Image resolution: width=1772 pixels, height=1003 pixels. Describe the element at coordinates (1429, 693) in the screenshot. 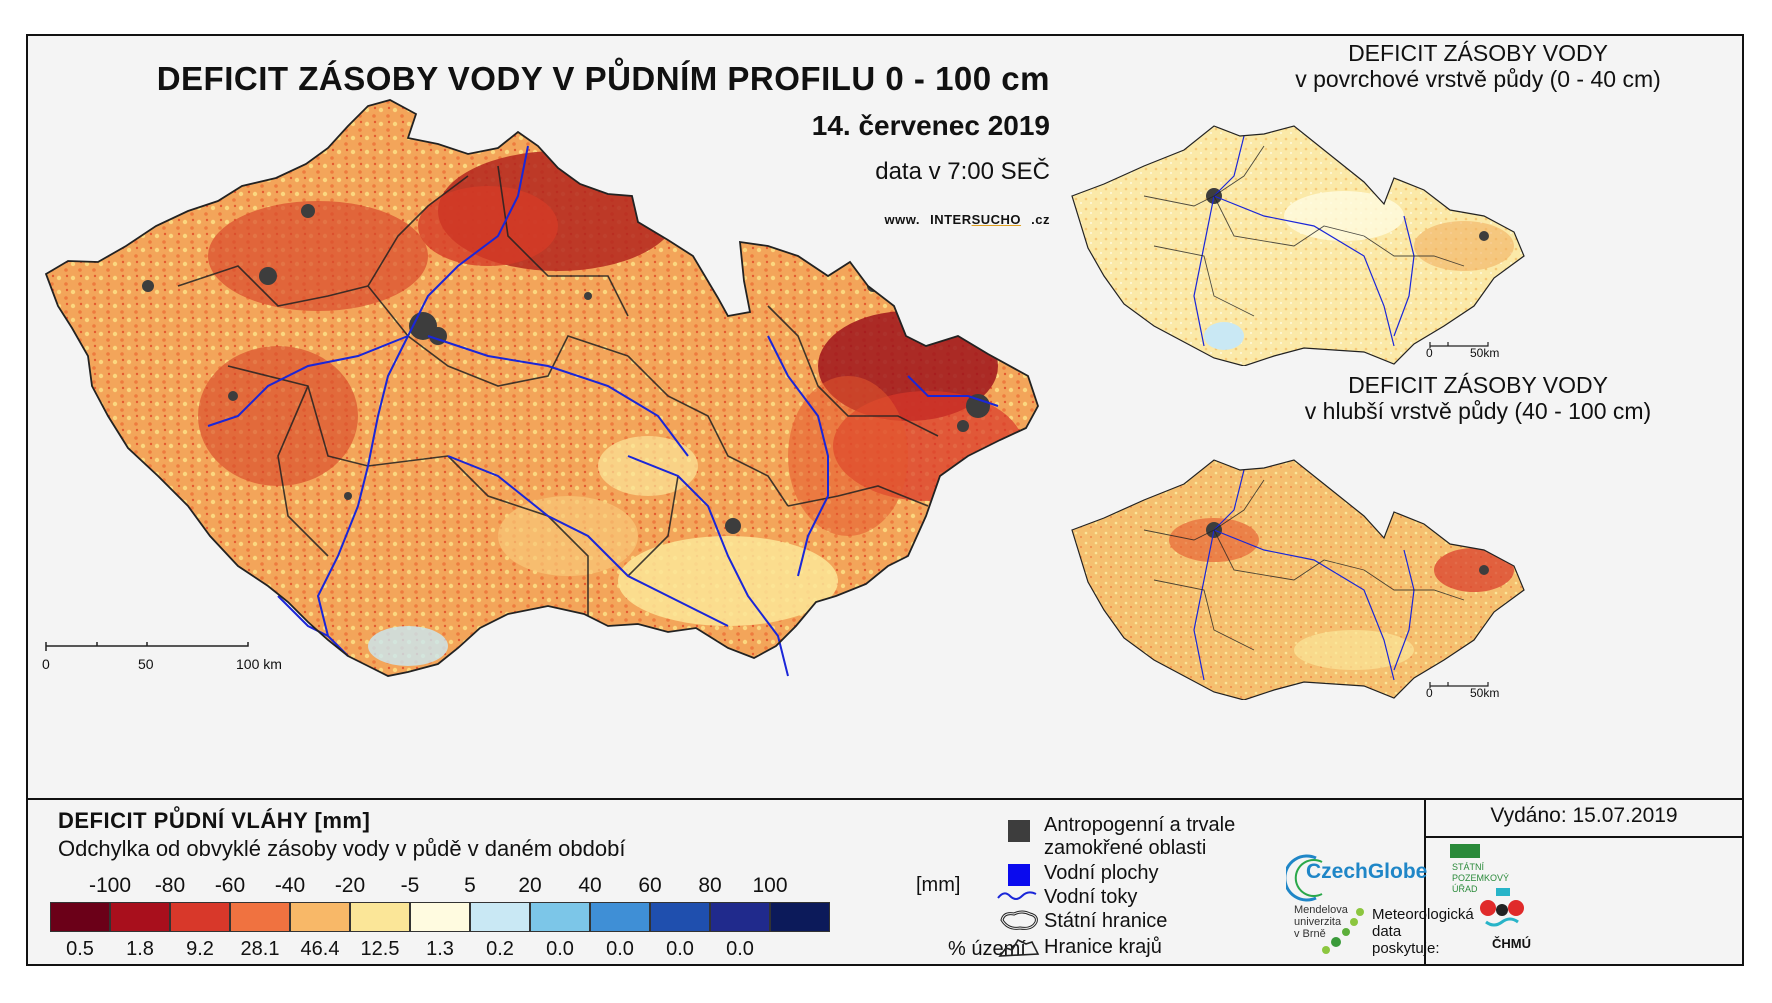

I see `bottom-map-scale-0: 0` at that location.